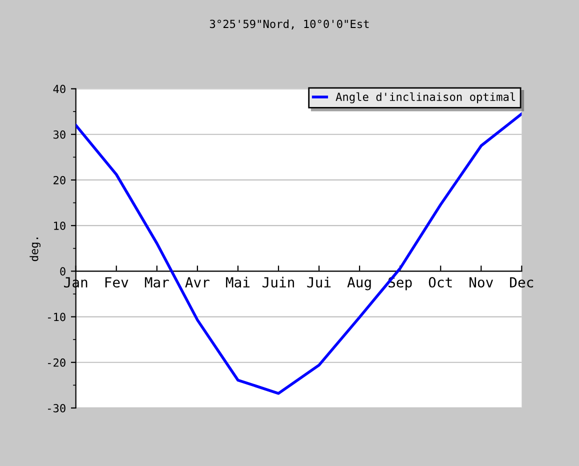  Describe the element at coordinates (59, 89) in the screenshot. I see `y-tick-label: 40` at that location.